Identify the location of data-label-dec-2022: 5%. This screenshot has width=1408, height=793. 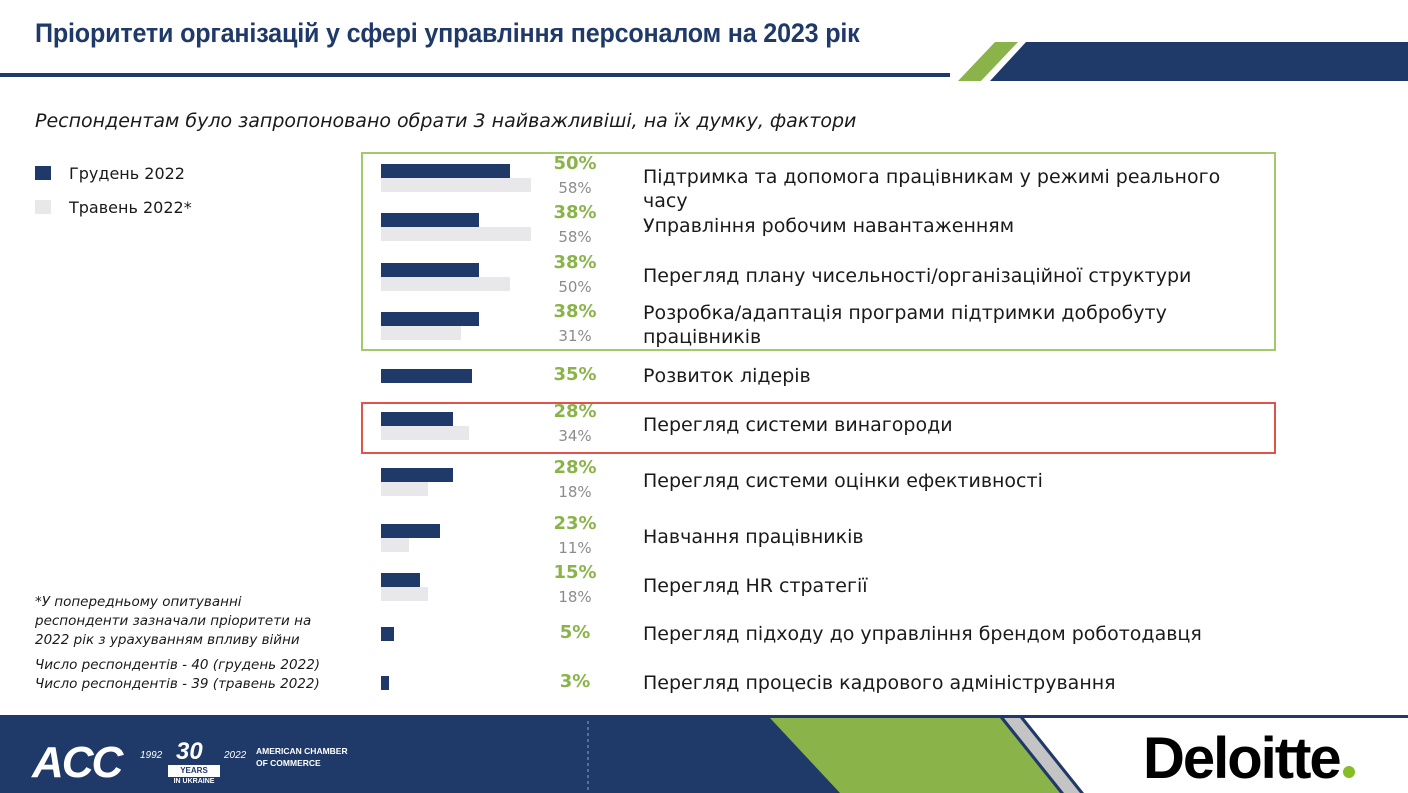
(575, 632).